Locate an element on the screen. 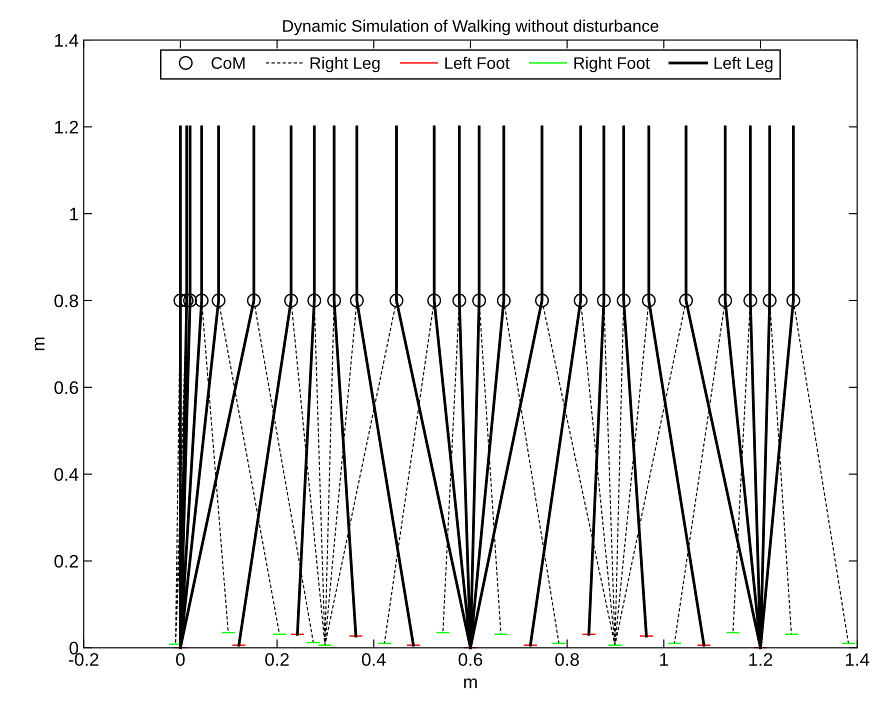 This screenshot has width=872, height=715. legend-label: Right Foot is located at coordinates (612, 64).